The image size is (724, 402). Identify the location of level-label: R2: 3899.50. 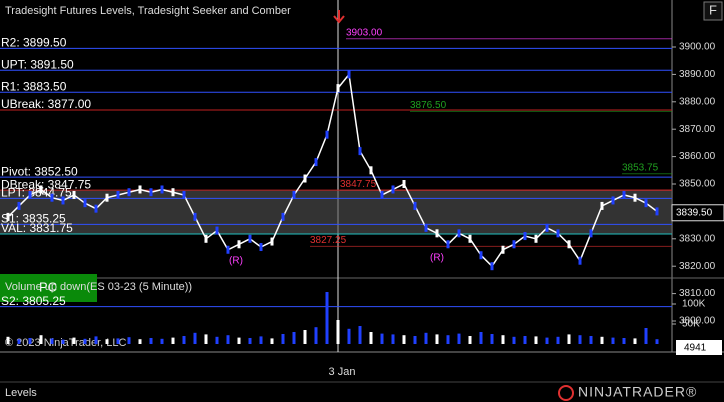
(34, 43).